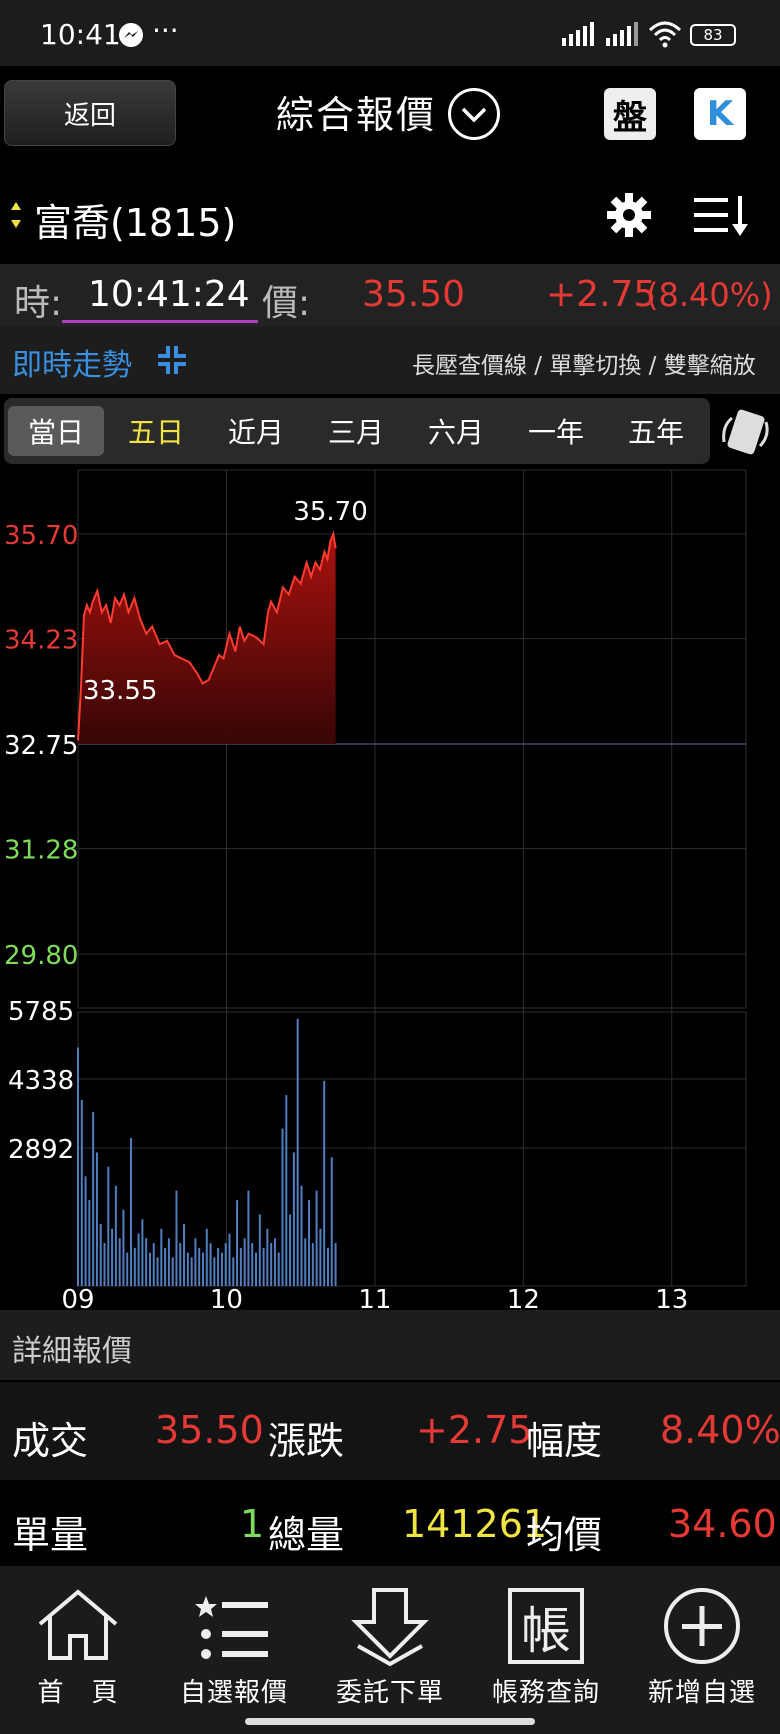 The image size is (780, 1734). What do you see at coordinates (555, 432) in the screenshot?
I see `tab-5: 一年` at bounding box center [555, 432].